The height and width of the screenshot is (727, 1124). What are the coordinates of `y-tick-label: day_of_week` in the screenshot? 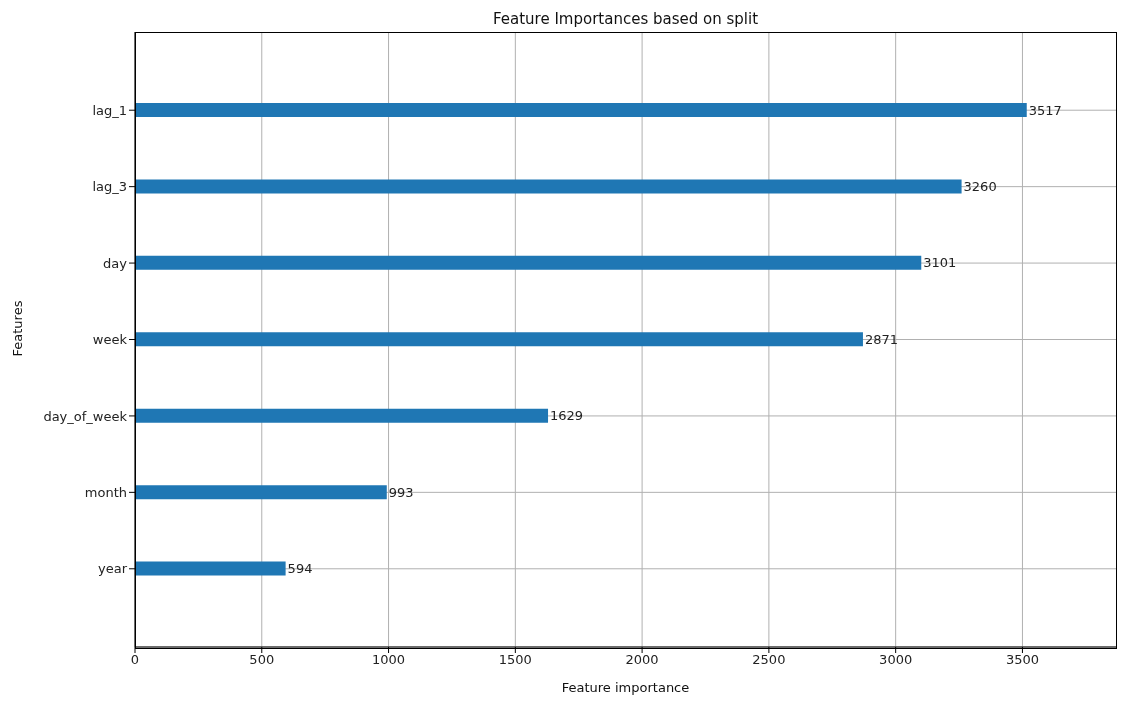 It's located at (85, 416).